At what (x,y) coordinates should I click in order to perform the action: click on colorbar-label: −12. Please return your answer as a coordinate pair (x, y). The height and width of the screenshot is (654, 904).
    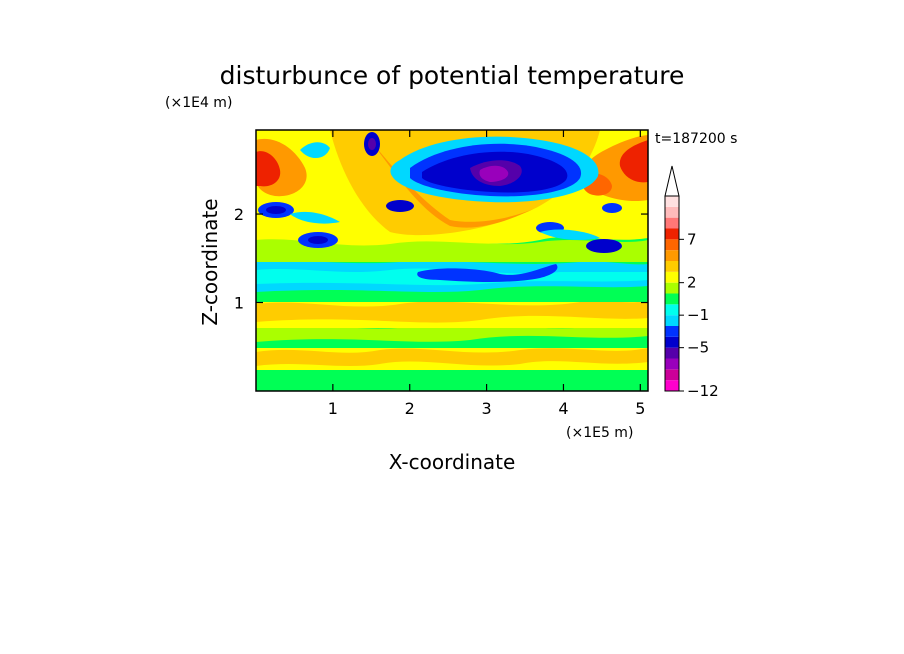
    Looking at the image, I should click on (703, 391).